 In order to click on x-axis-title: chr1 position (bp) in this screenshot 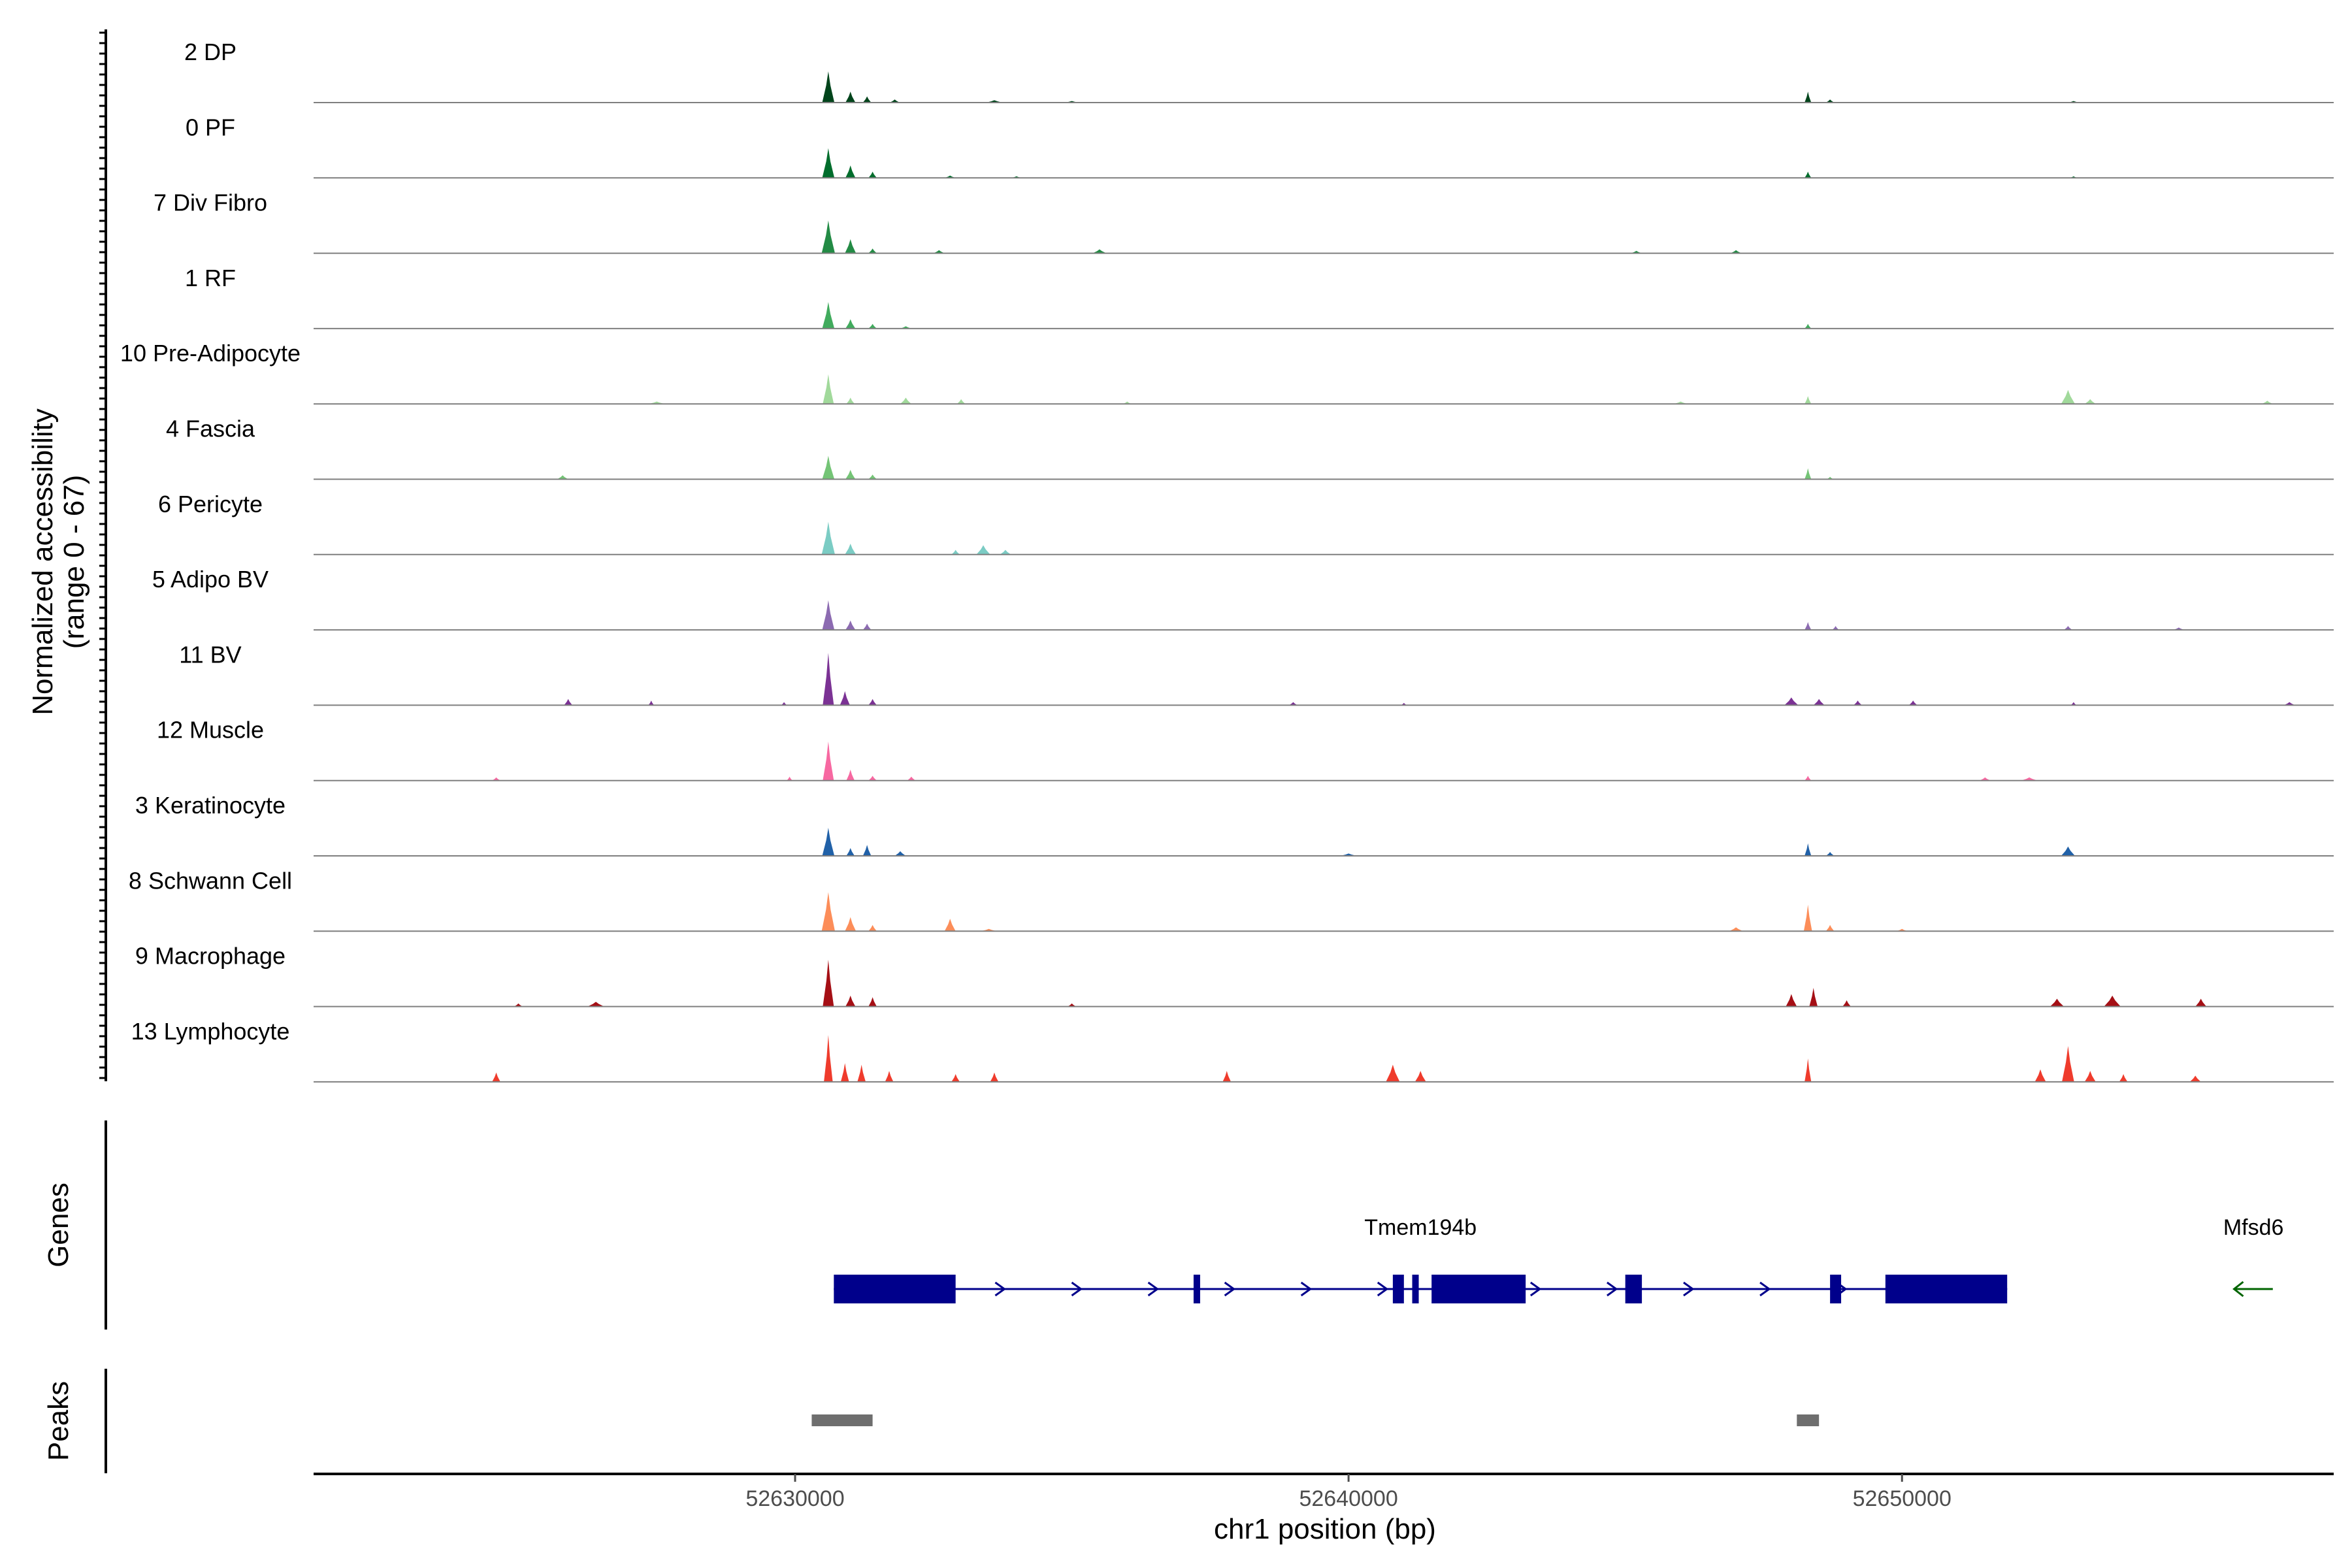, I will do `click(1325, 1529)`.